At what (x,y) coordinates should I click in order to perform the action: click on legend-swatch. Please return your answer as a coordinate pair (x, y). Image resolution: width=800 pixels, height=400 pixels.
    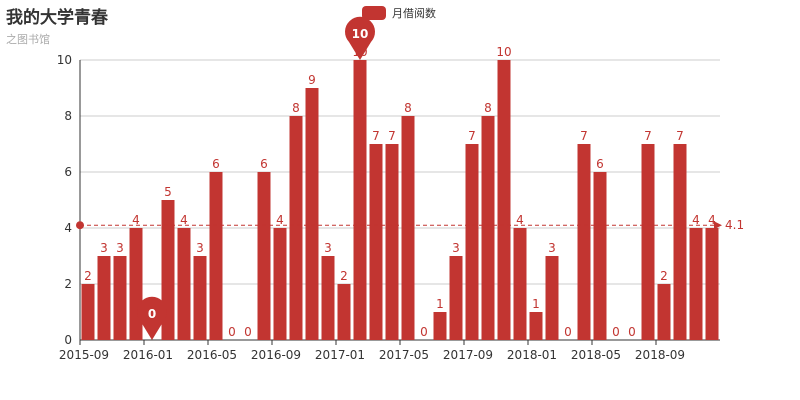
    Looking at the image, I should click on (374, 13).